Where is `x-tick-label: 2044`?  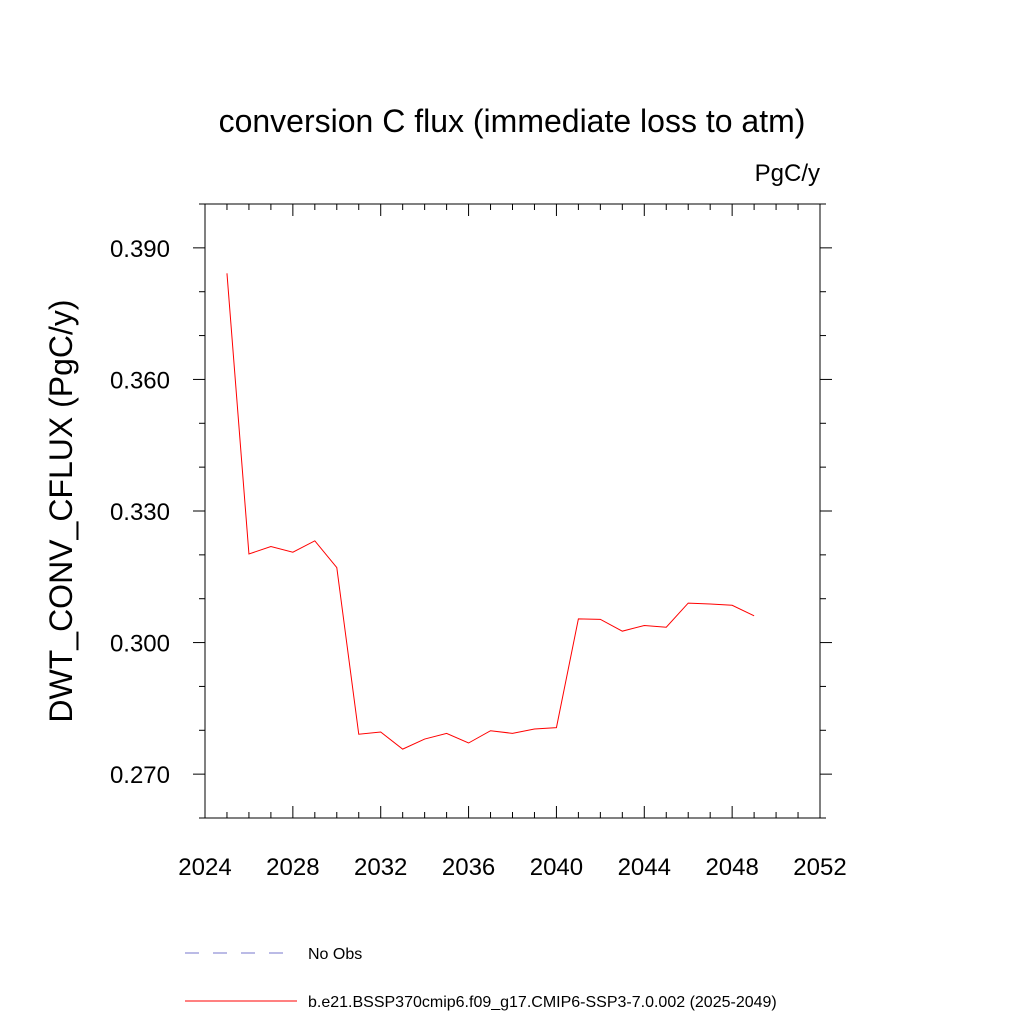 x-tick-label: 2044 is located at coordinates (644, 867).